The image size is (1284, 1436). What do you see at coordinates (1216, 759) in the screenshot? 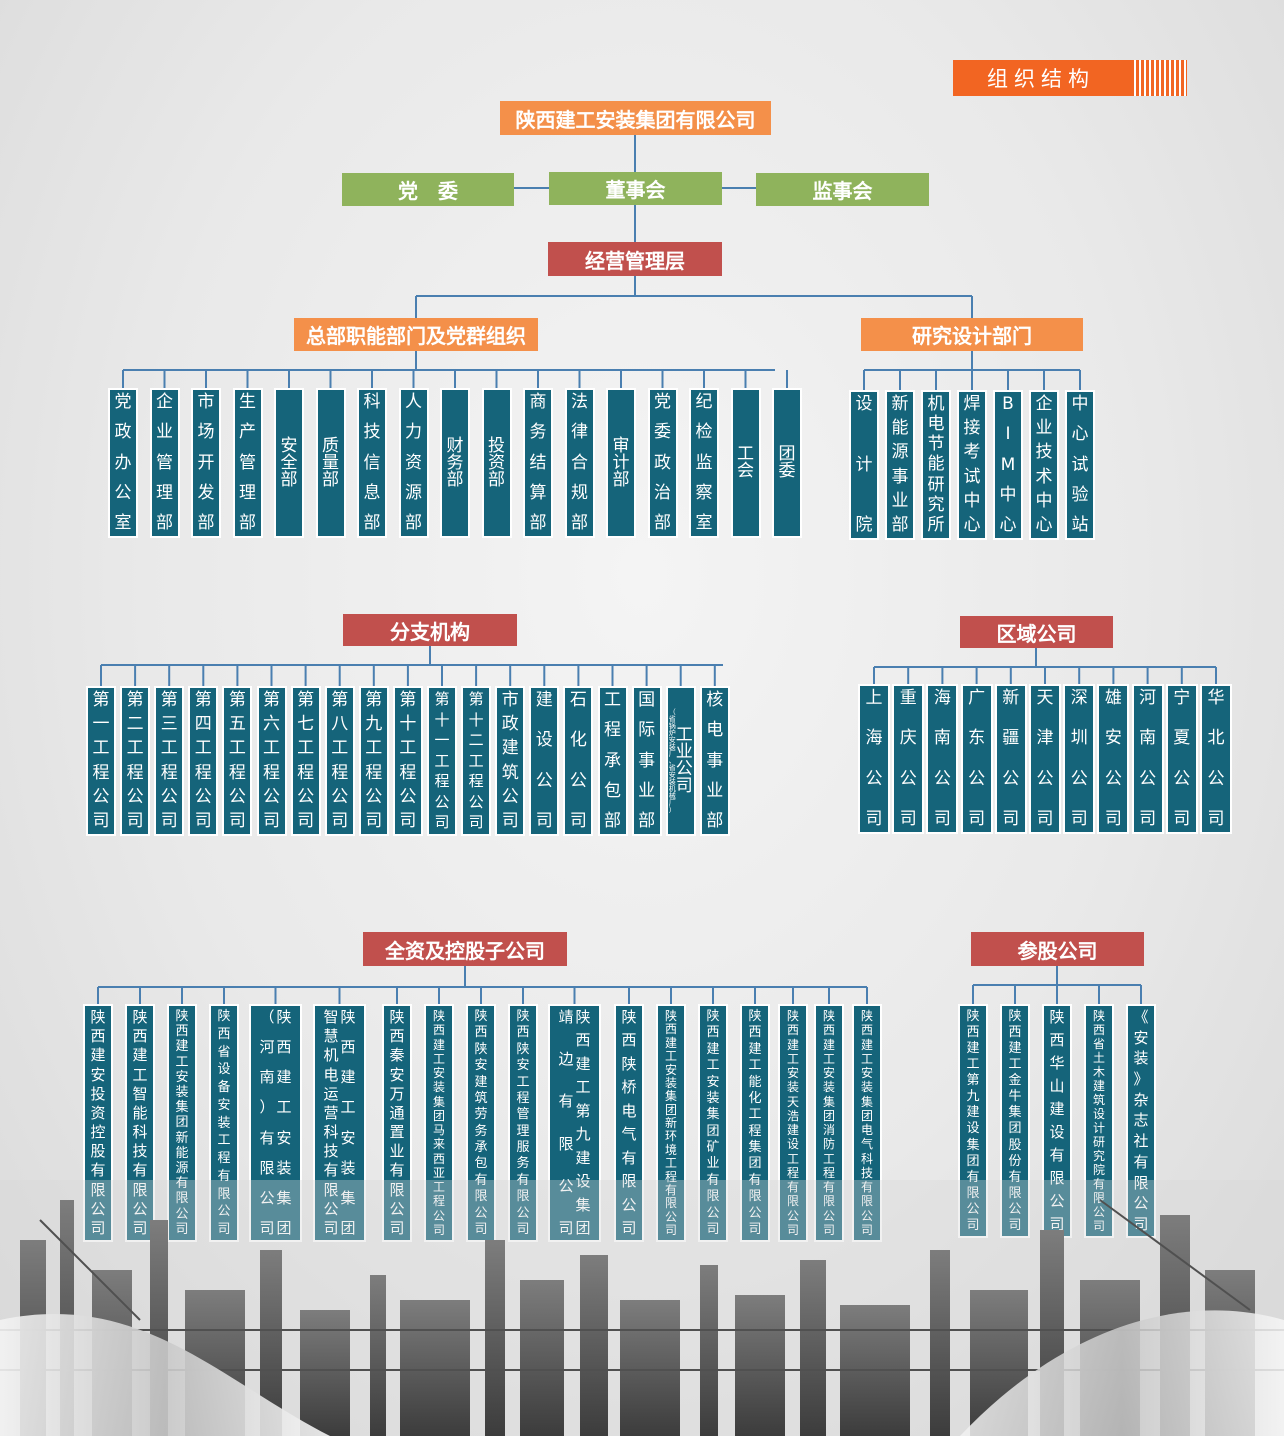
I see `regional-box: 华北公司` at bounding box center [1216, 759].